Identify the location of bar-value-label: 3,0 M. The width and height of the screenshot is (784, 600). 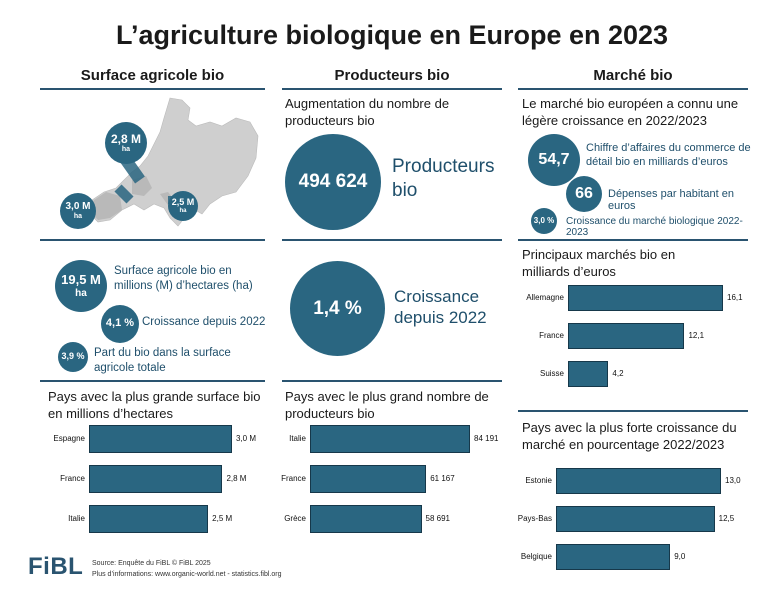
(246, 438).